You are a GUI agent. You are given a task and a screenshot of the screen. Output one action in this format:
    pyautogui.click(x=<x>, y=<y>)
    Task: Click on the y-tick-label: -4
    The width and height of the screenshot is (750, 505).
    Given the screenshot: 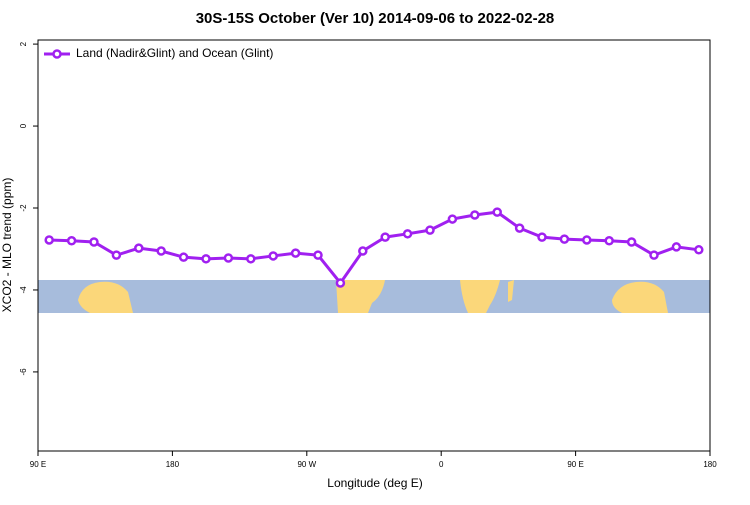 What is the action you would take?
    pyautogui.click(x=23, y=290)
    